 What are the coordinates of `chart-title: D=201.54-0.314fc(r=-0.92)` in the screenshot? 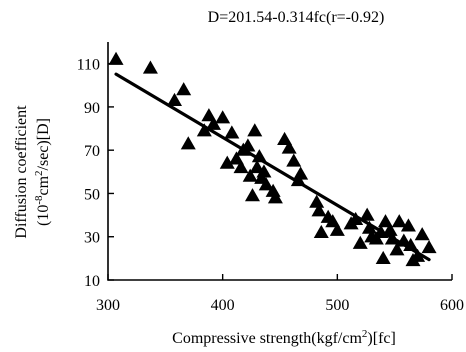 It's located at (296, 17).